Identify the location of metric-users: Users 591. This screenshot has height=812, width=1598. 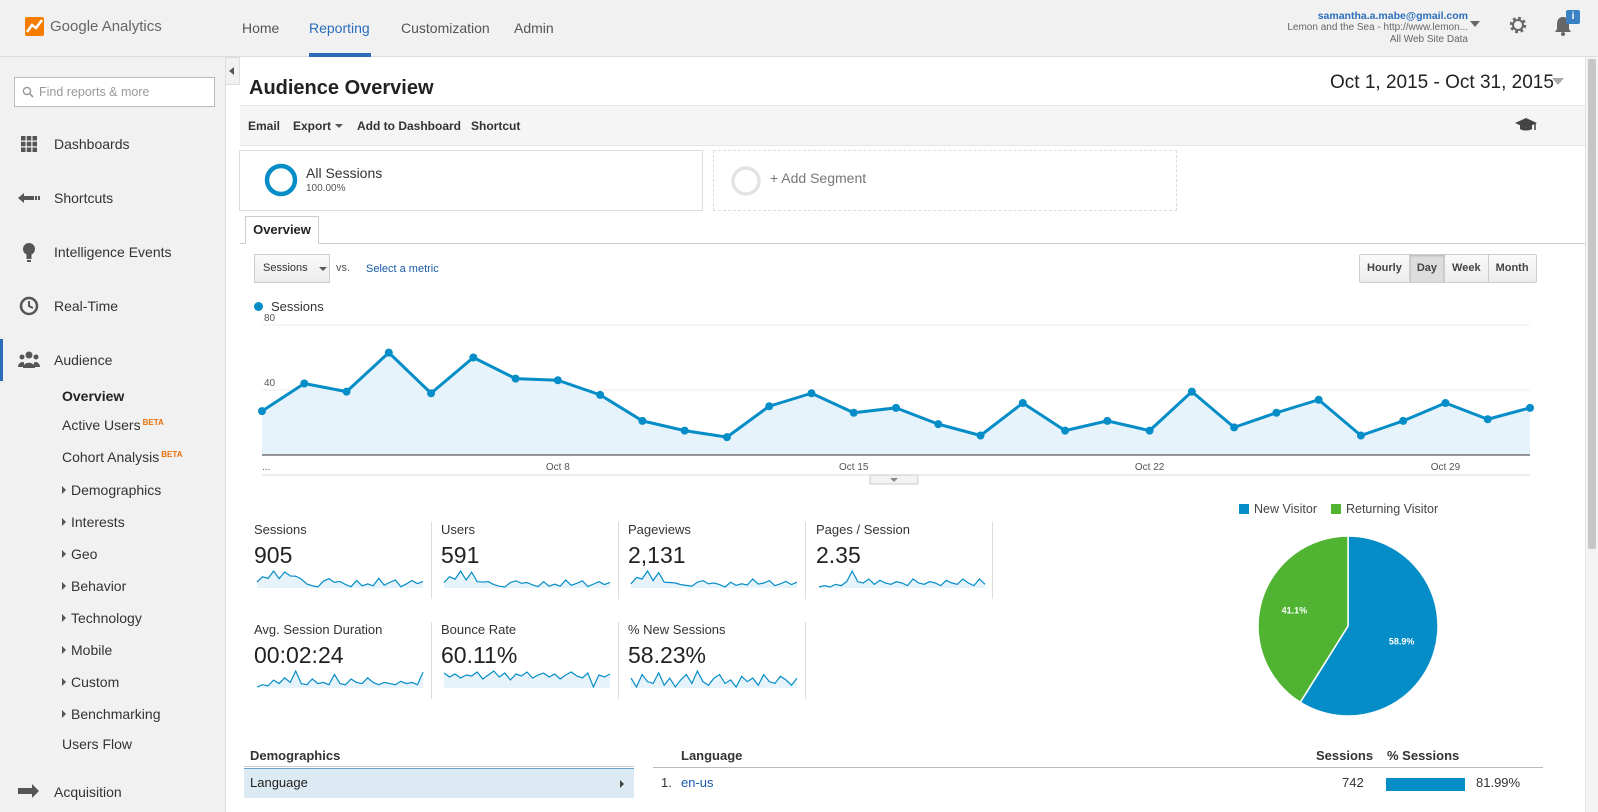
(534, 560).